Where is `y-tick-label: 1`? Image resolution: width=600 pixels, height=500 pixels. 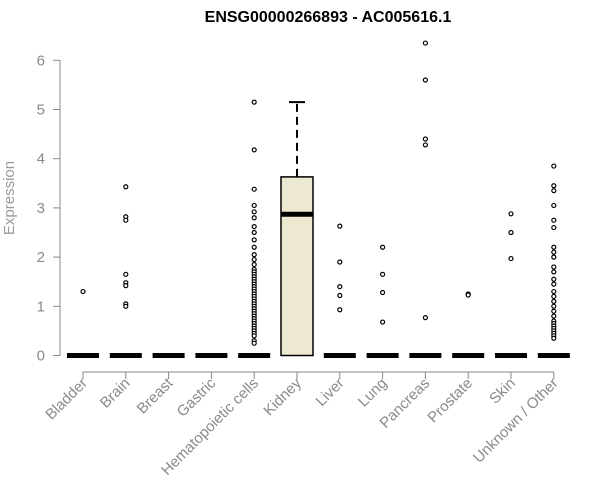 y-tick-label: 1 is located at coordinates (41, 306).